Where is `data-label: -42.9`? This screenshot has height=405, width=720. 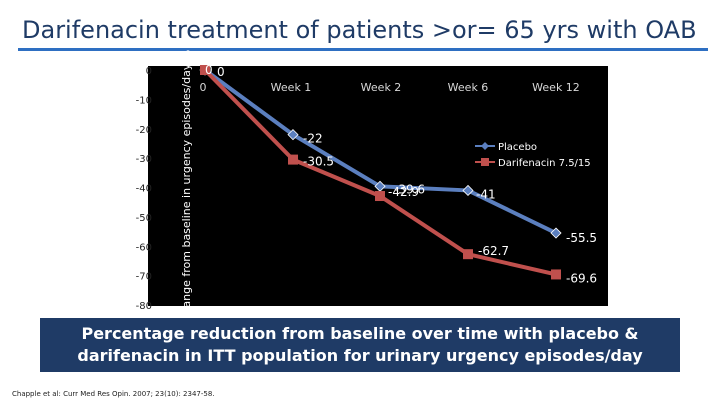
data-label: -42.9 is located at coordinates (403, 192).